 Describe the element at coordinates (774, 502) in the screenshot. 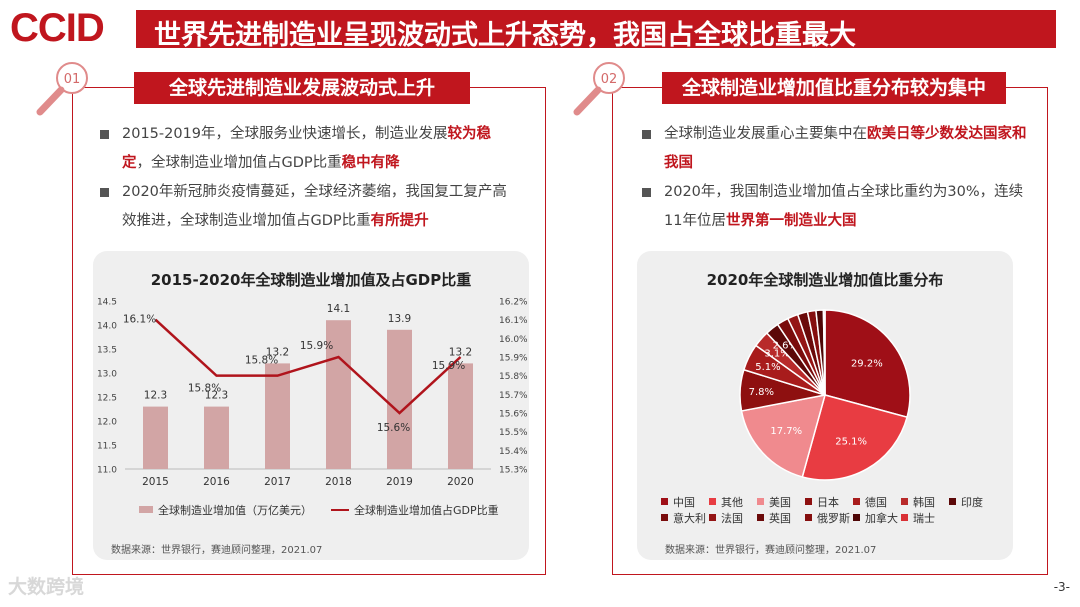

I see `legend-item-美国: 美国` at that location.